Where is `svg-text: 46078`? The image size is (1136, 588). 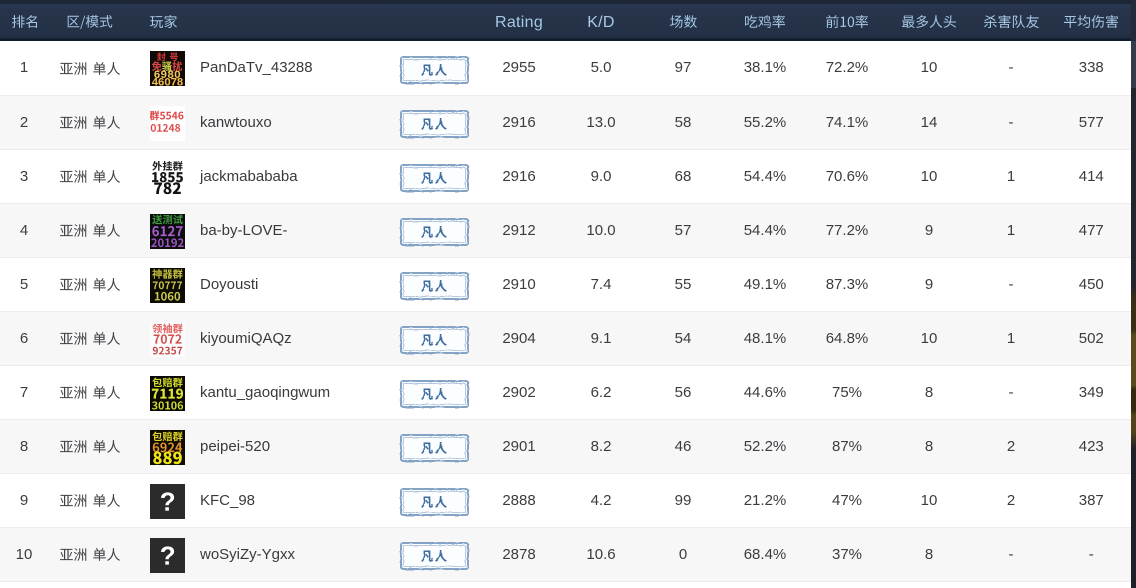
svg-text: 46078 is located at coordinates (167, 82).